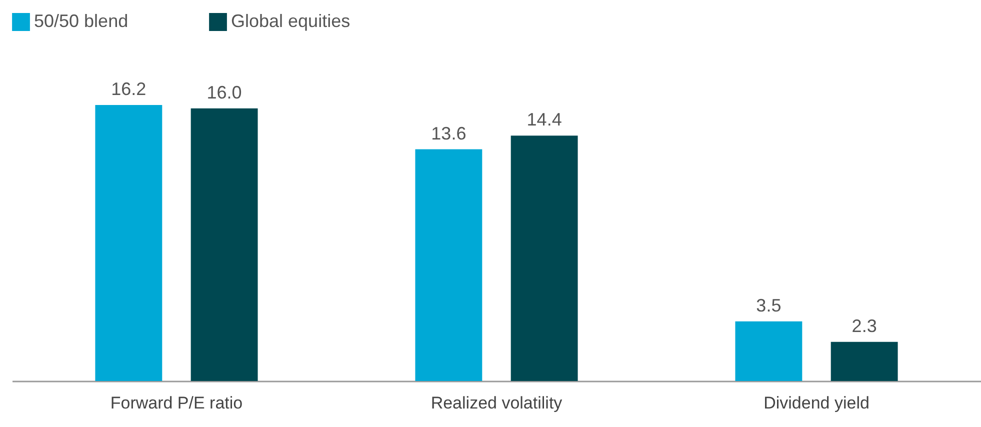 The image size is (981, 427). I want to click on legend-label: 50/50 blend, so click(81, 21).